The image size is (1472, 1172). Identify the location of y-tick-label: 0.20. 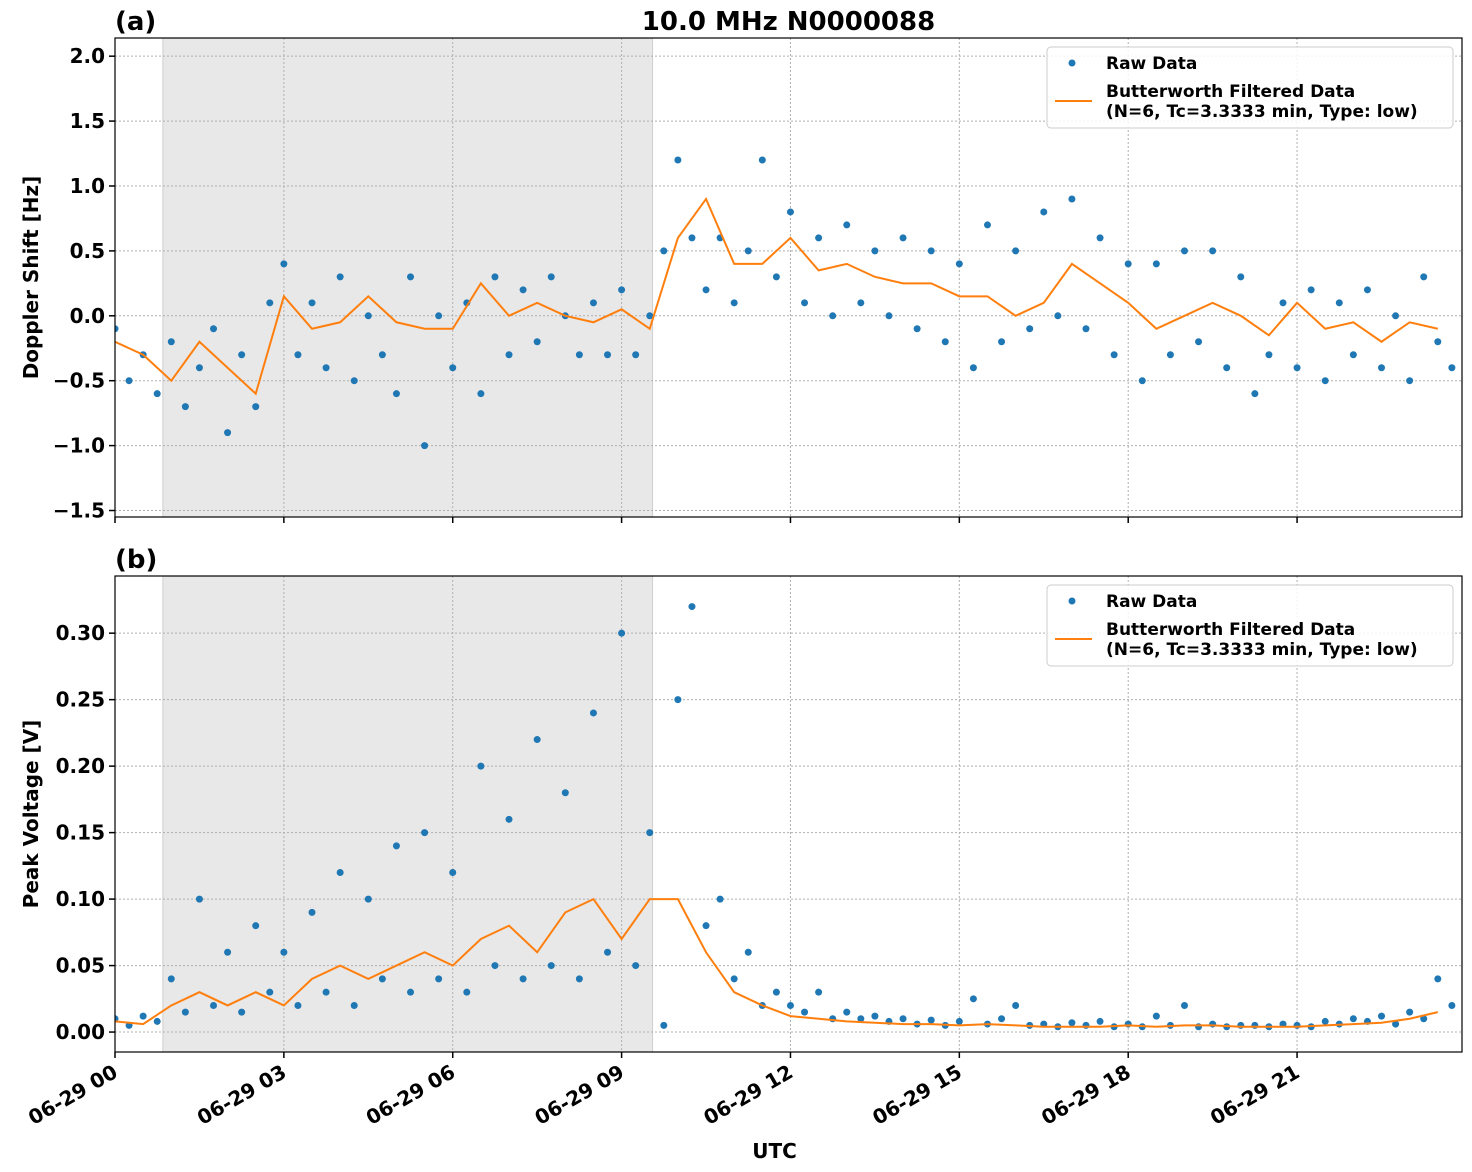
(80, 766).